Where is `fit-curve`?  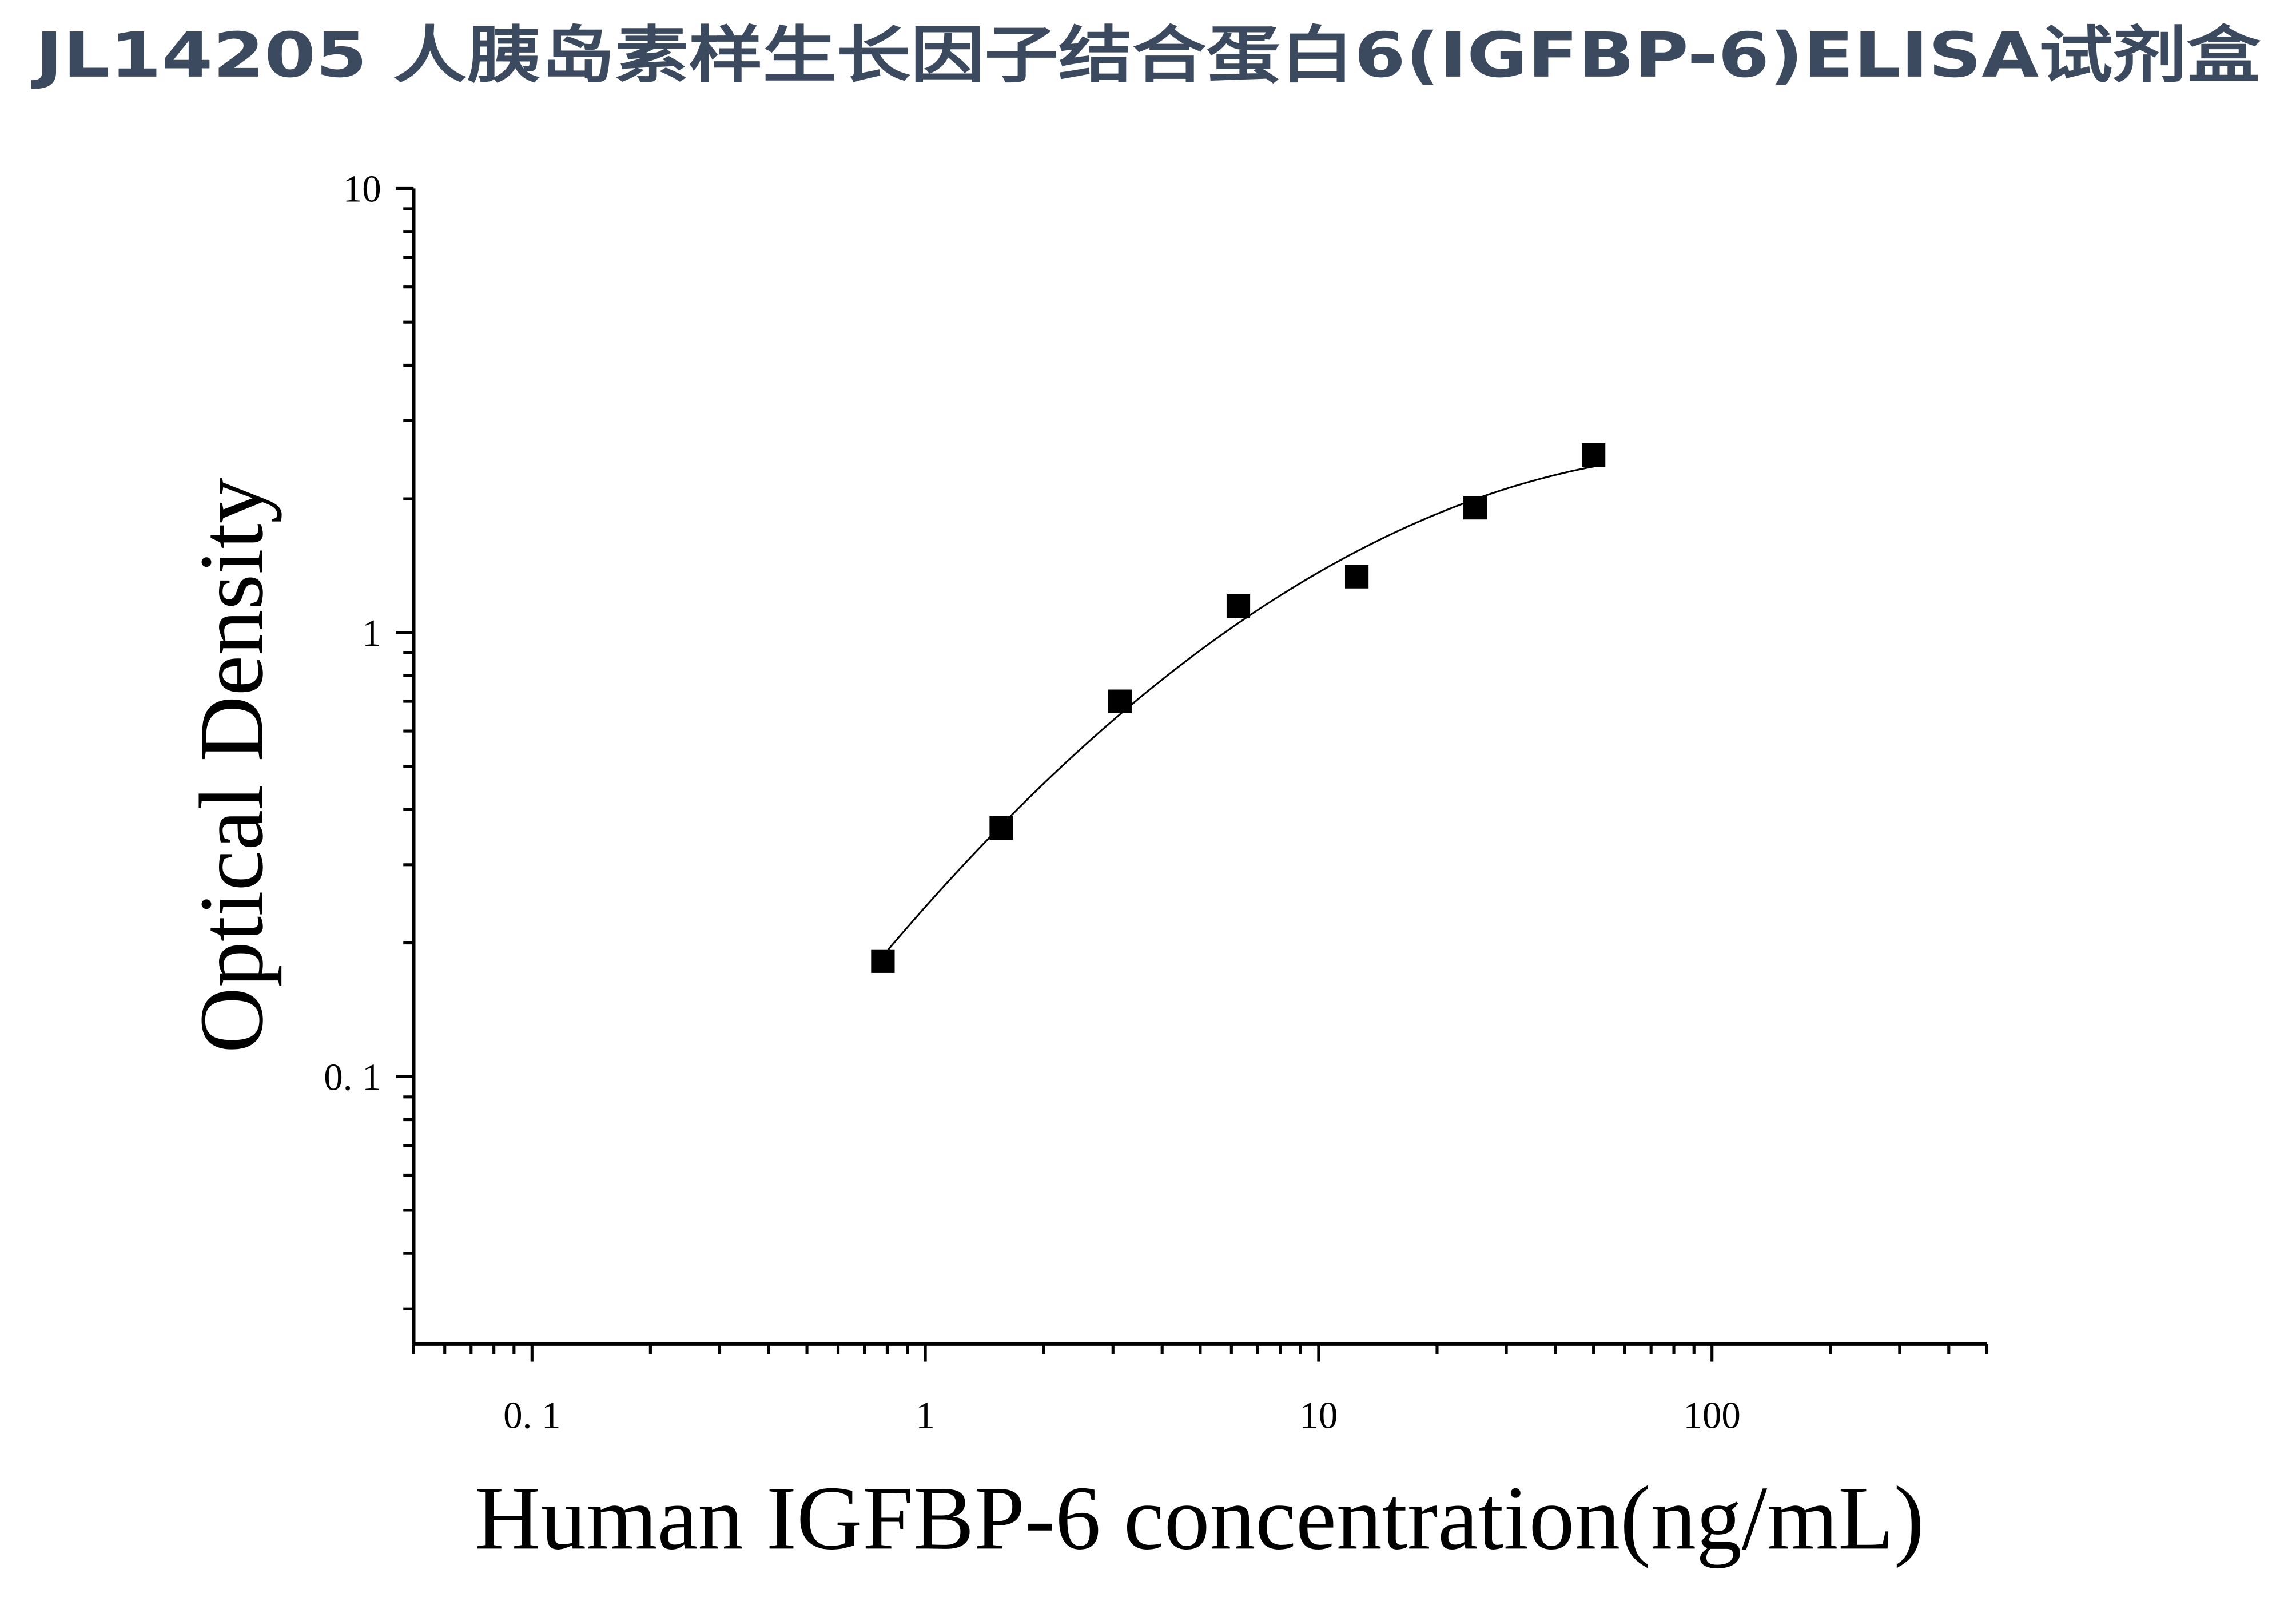 fit-curve is located at coordinates (1238, 711).